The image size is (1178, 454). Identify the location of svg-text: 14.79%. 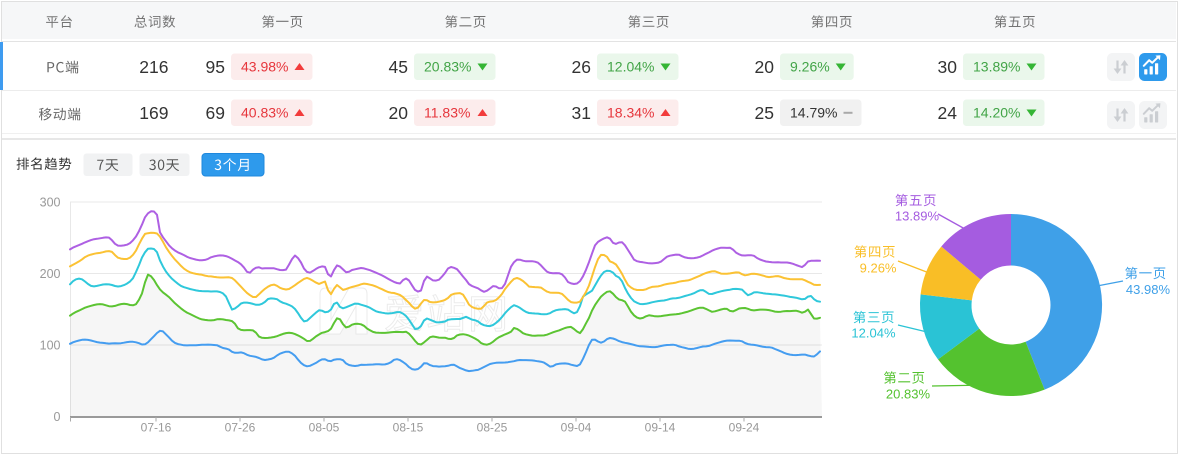
(813, 113).